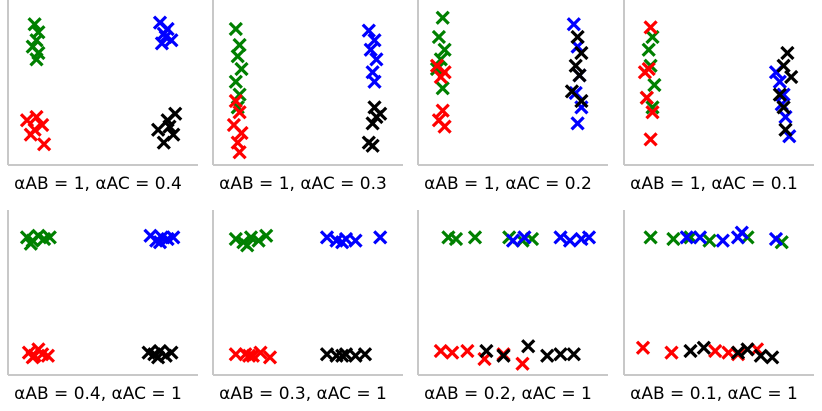 The image size is (822, 411). I want to click on x-axis-label: αAB = 1, αAC = 0.4, so click(98, 184).